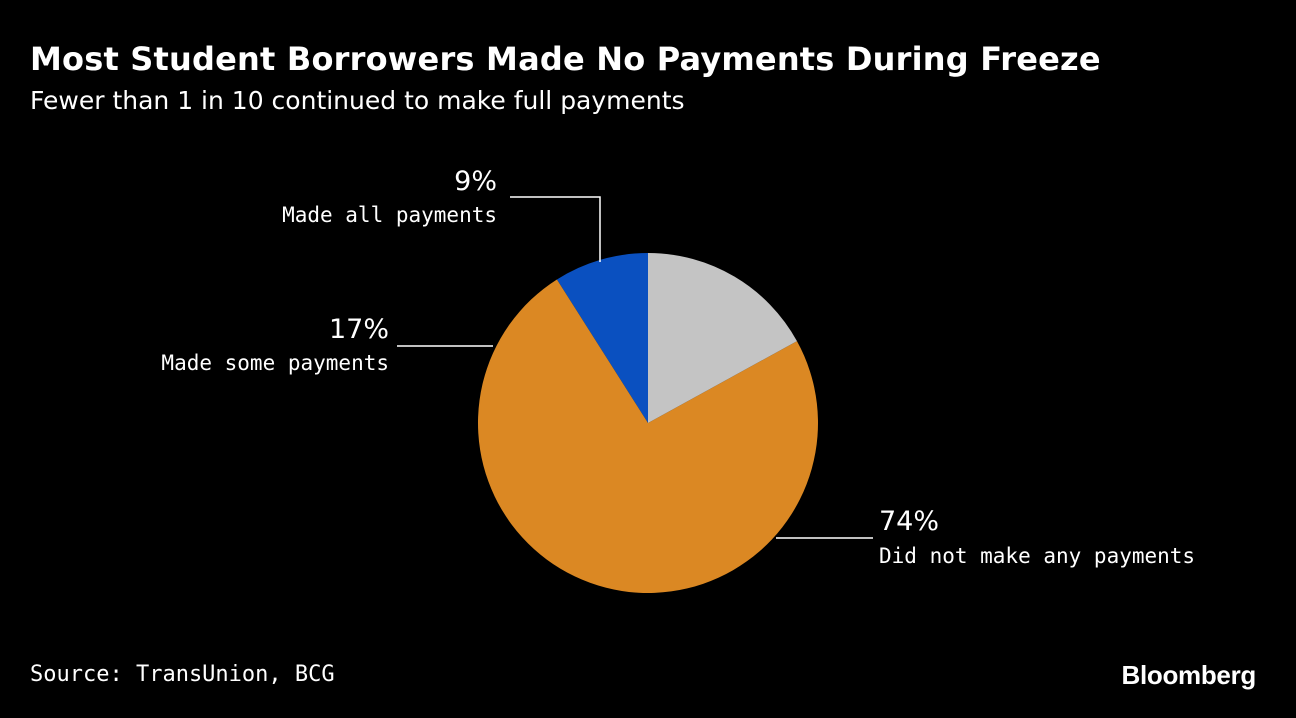 The height and width of the screenshot is (718, 1296). What do you see at coordinates (909, 521) in the screenshot?
I see `value-label-none: 74%` at bounding box center [909, 521].